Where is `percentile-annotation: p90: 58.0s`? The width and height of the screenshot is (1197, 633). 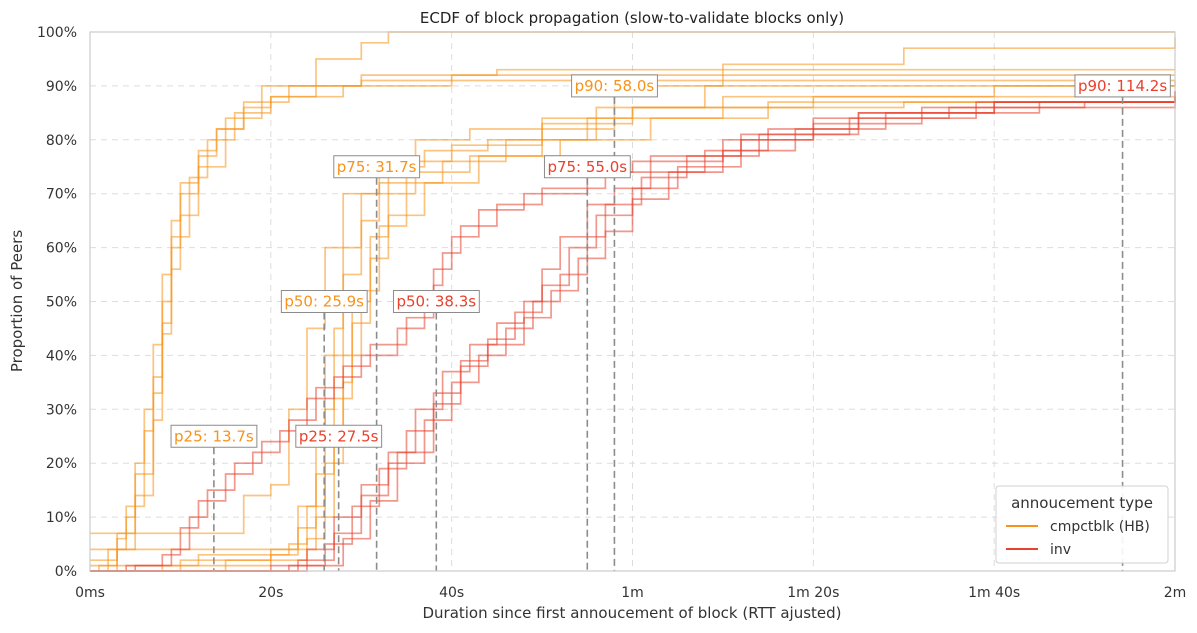 percentile-annotation: p90: 58.0s is located at coordinates (614, 86).